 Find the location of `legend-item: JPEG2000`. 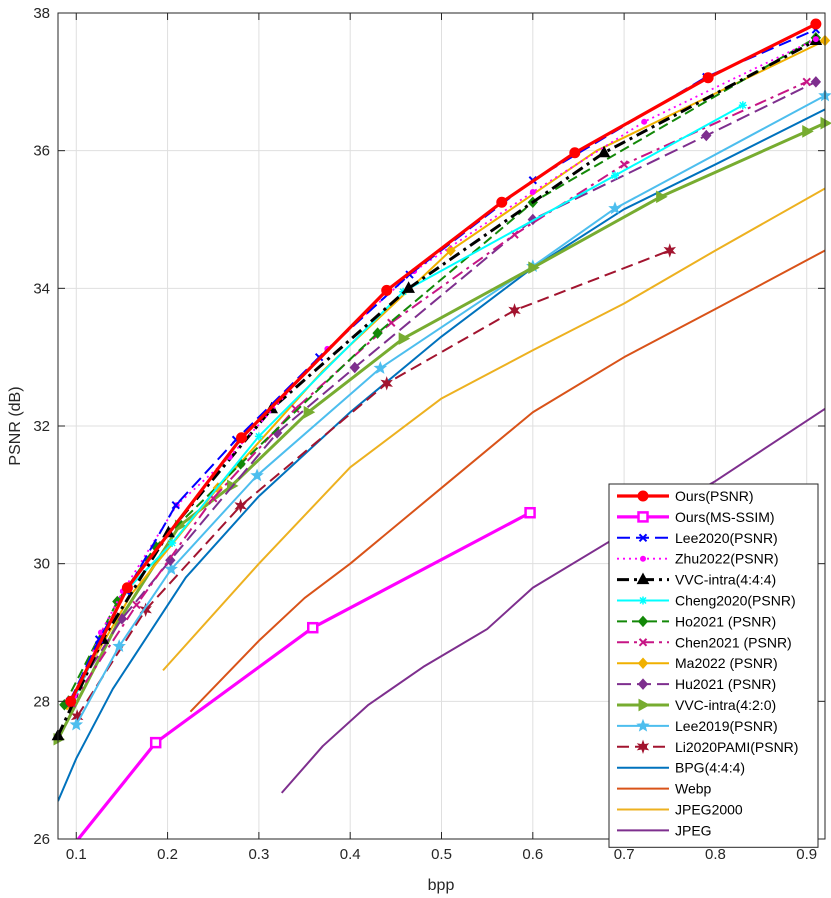

legend-item: JPEG2000 is located at coordinates (680, 810).